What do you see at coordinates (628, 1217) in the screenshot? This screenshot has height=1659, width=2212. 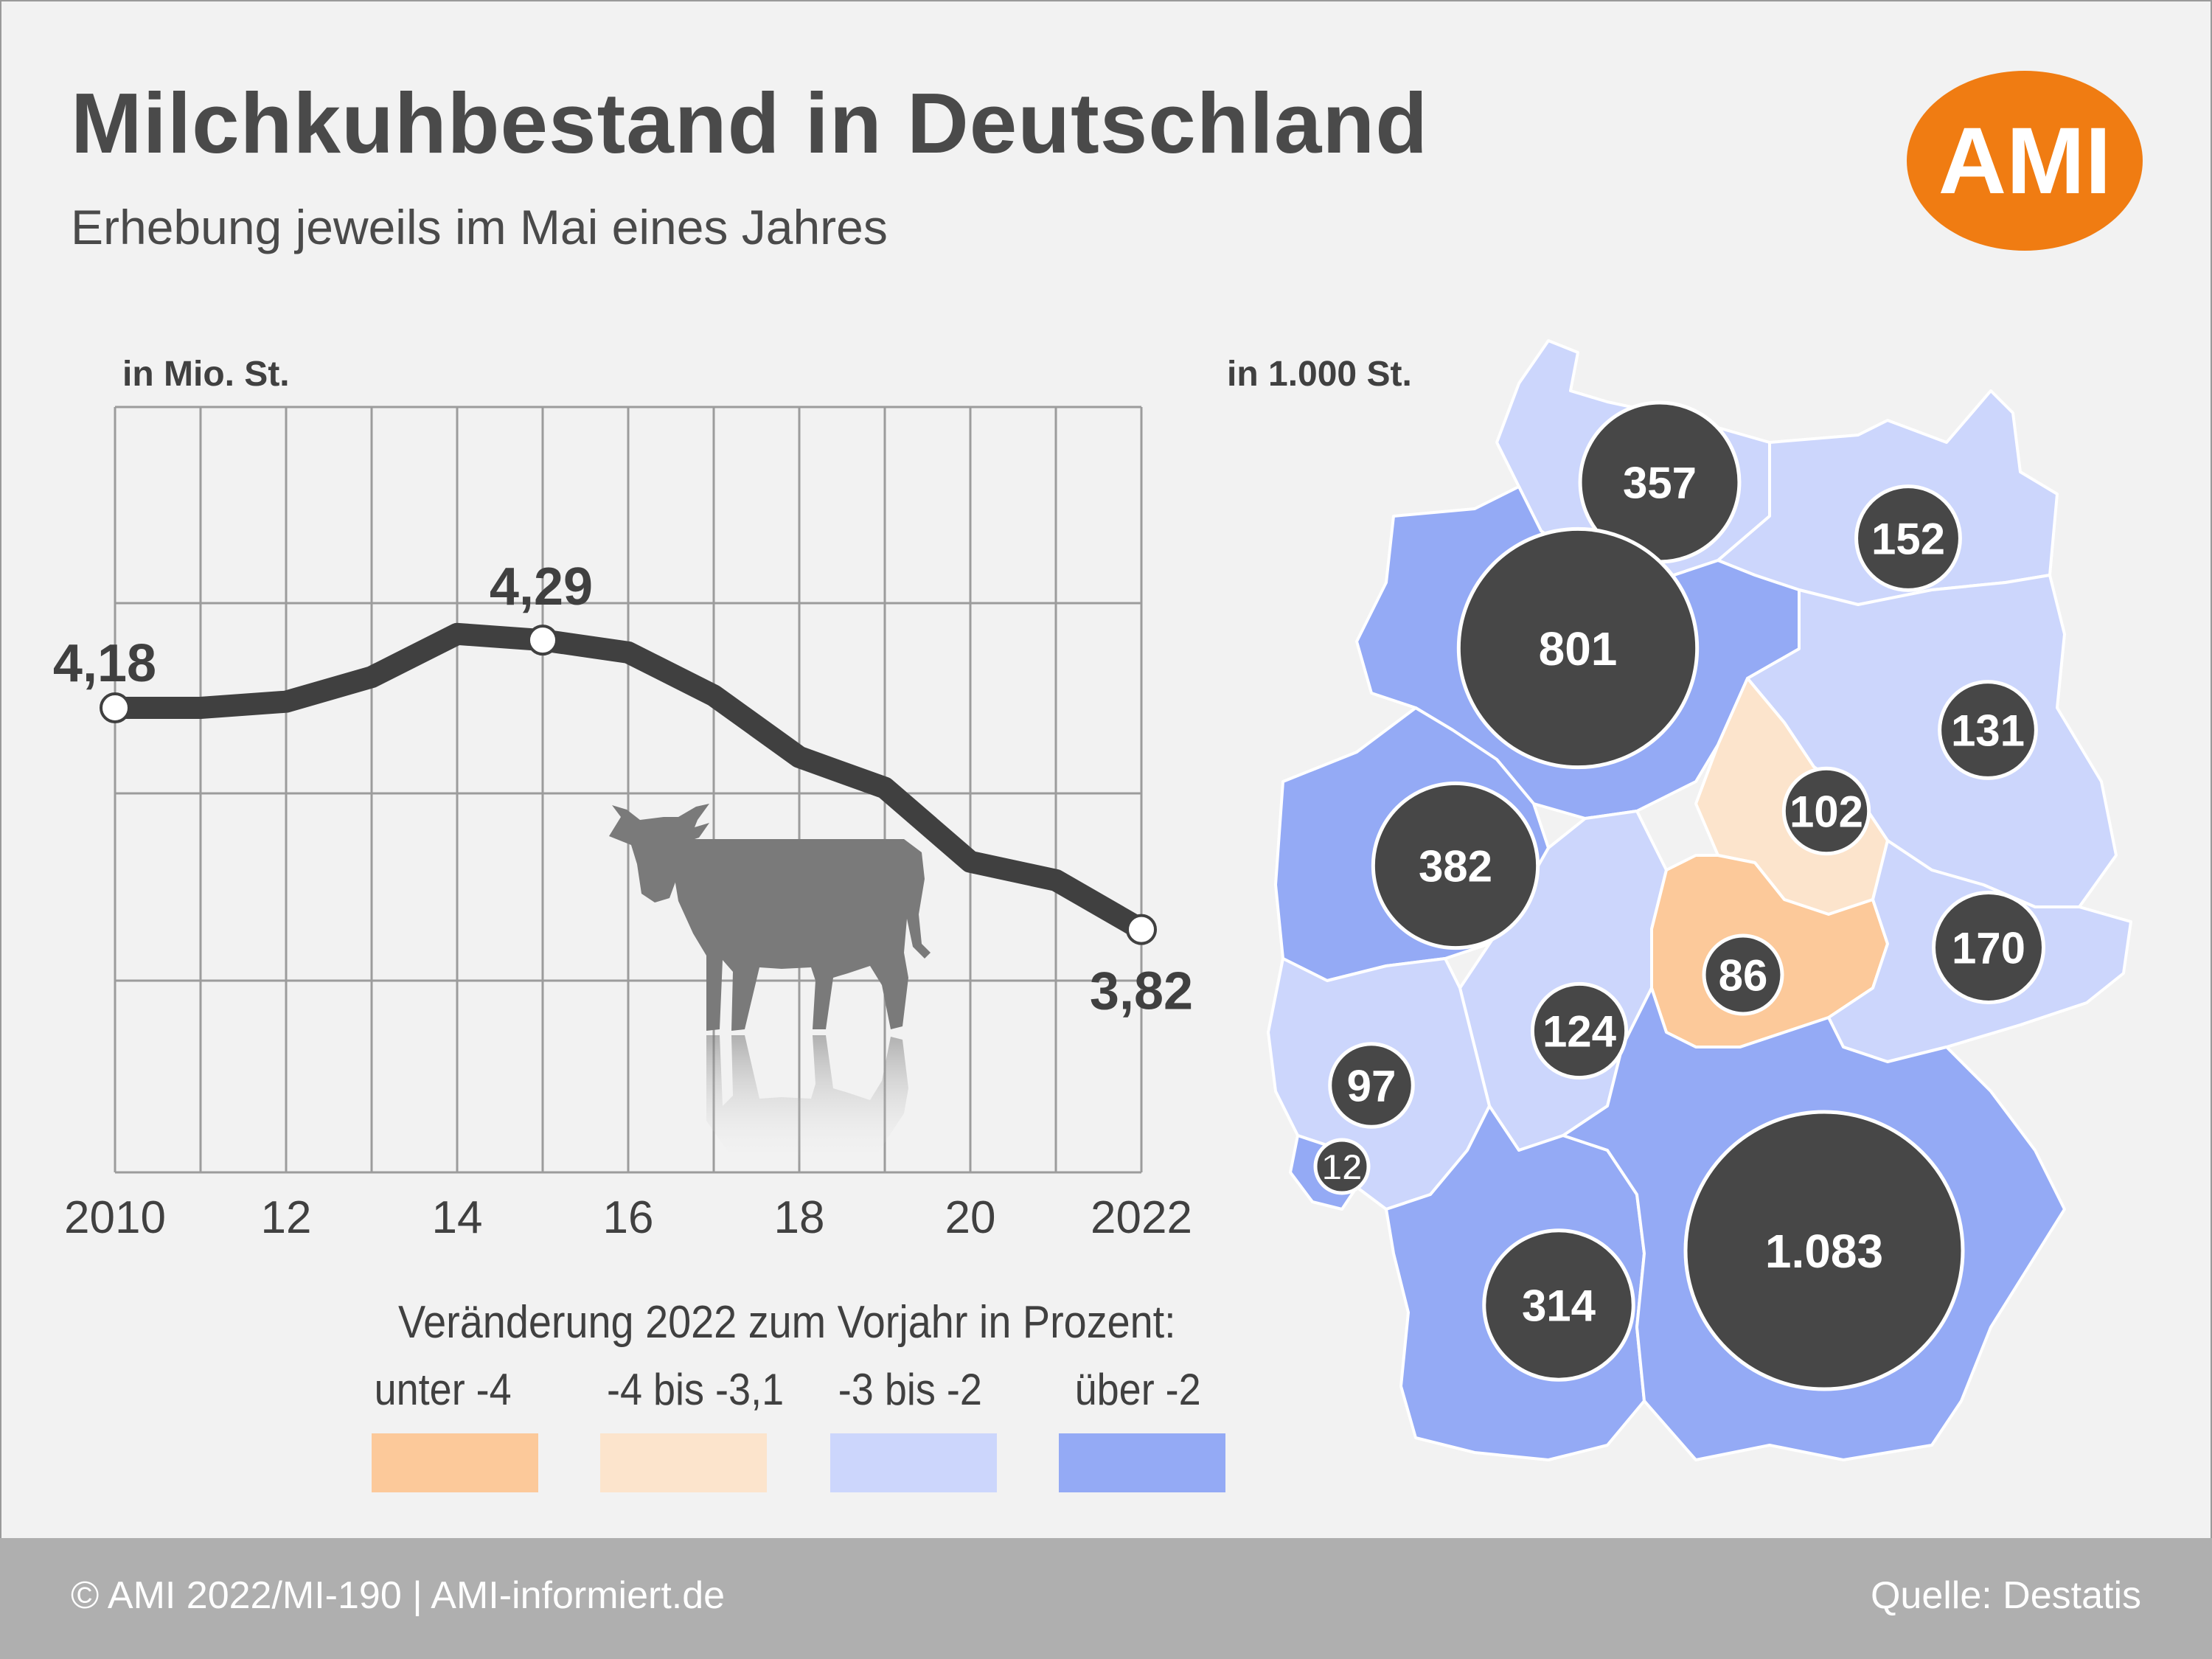 I see `x-tick-label: 16` at bounding box center [628, 1217].